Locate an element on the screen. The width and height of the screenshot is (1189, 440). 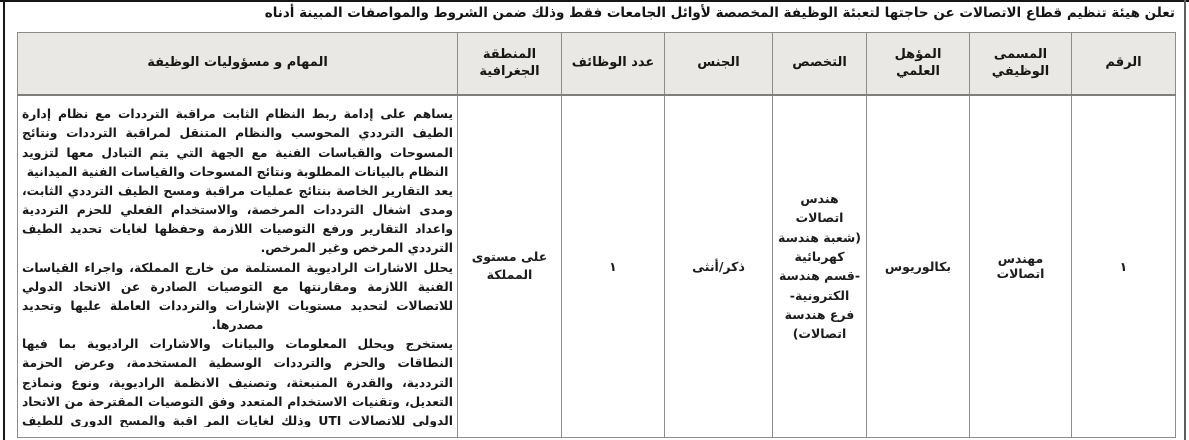
cell-number: ١ is located at coordinates (1123, 266).